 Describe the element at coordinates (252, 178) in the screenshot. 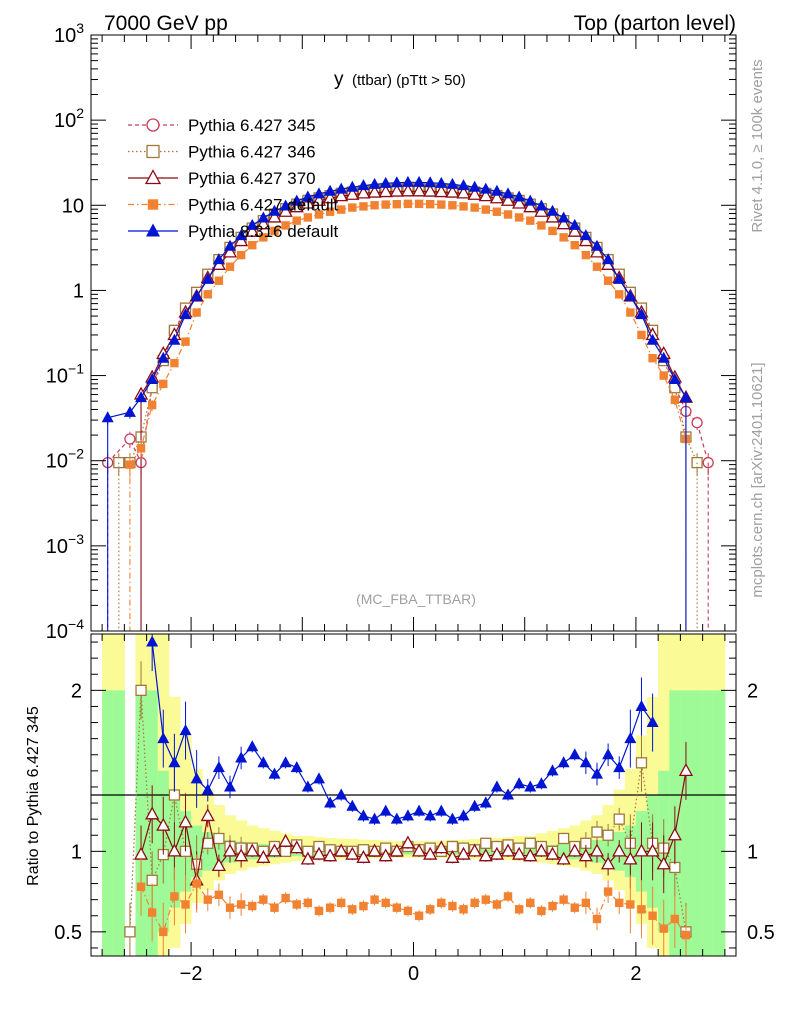

I see `legend-label: Pythia 6.427 370` at that location.